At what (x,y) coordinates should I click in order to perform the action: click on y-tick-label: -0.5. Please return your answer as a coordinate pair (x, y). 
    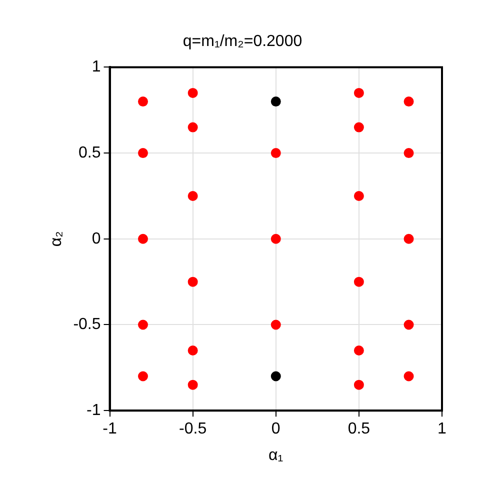
    Looking at the image, I should click on (87, 325).